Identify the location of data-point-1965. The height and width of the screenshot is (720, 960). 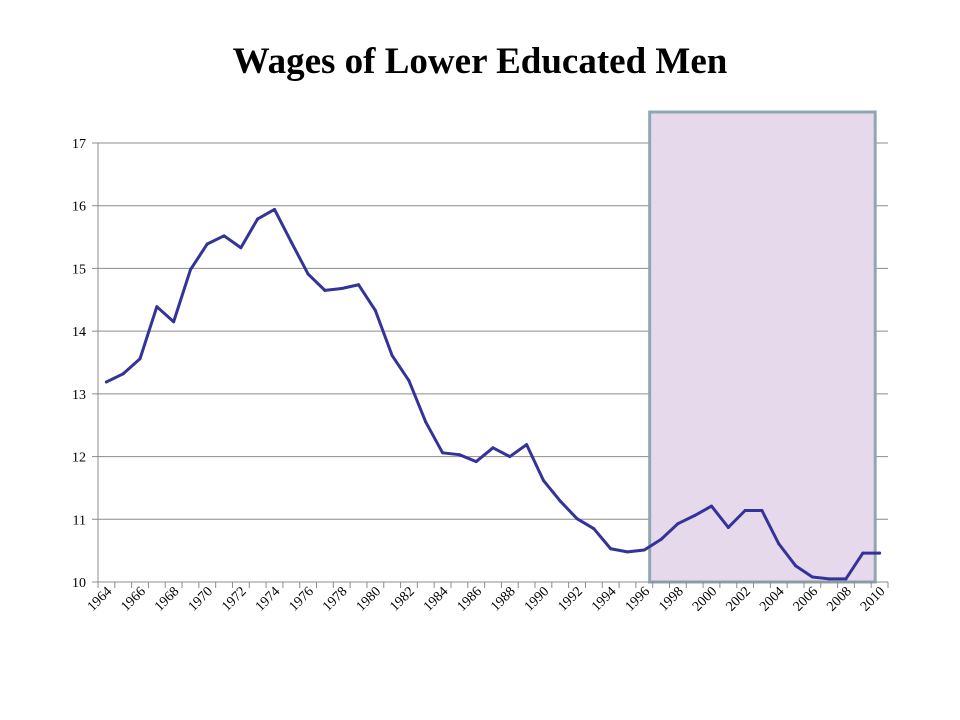
(123, 374).